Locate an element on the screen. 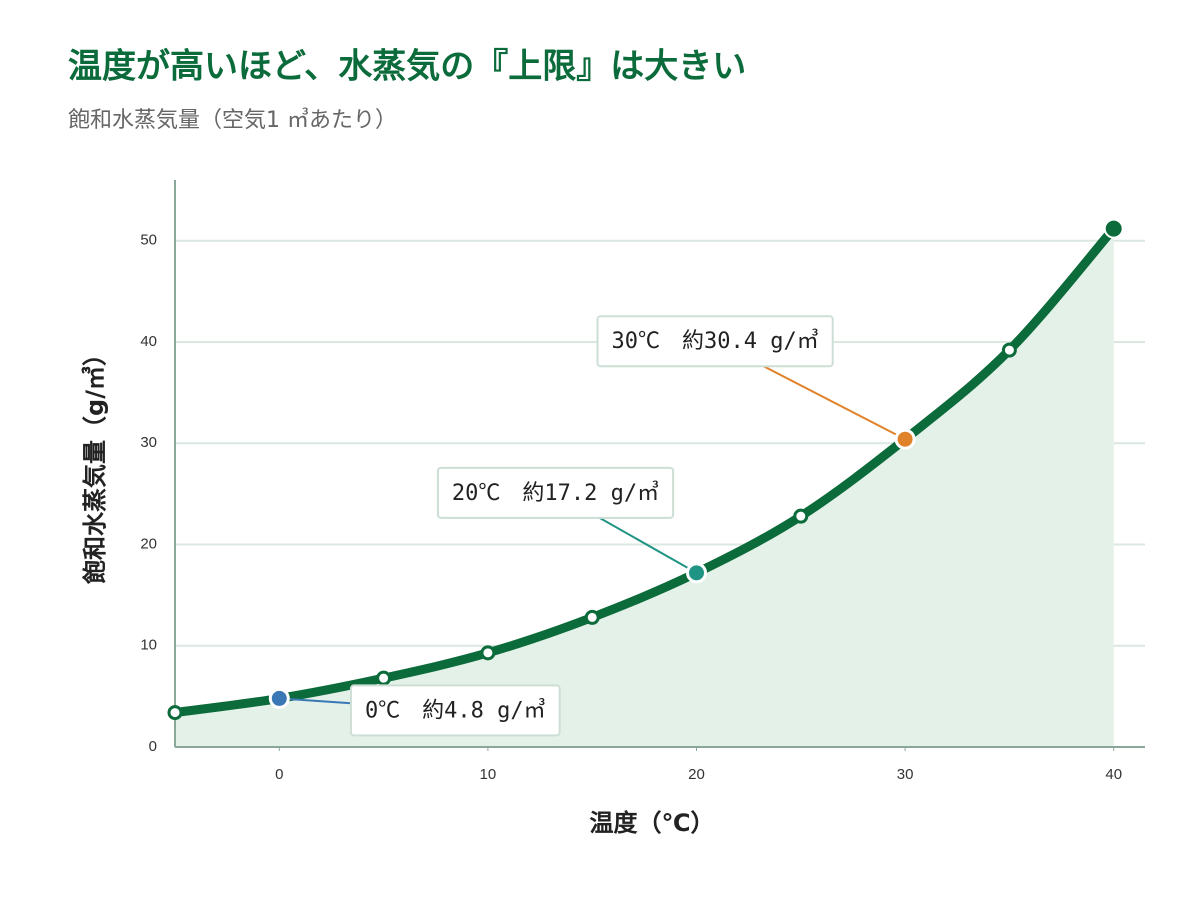 Image resolution: width=1200 pixels, height=900 pixels. x-tick-label: 40 is located at coordinates (1113, 774).